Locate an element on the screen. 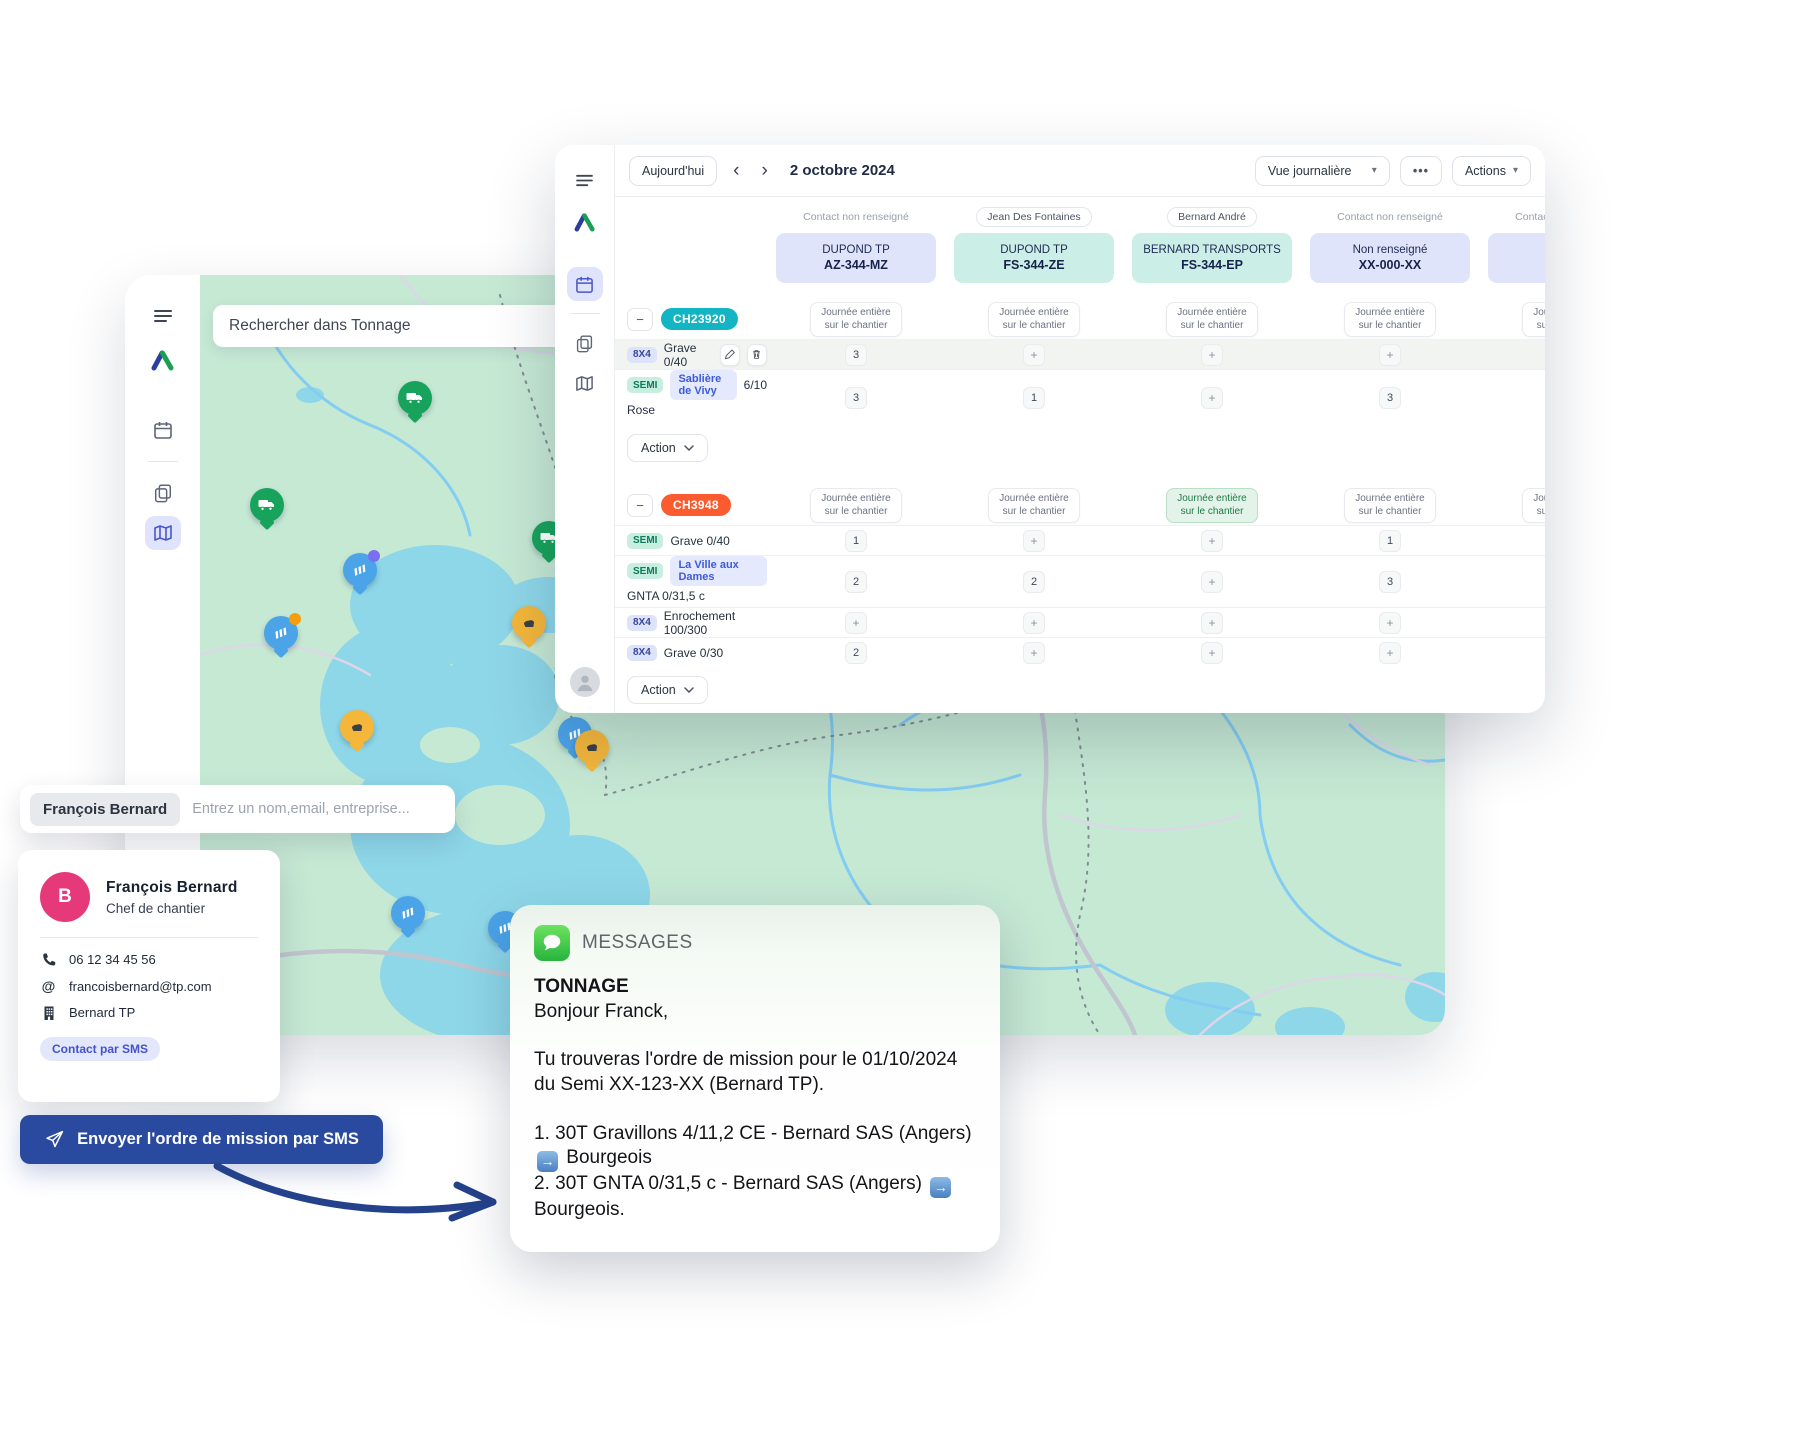 This screenshot has height=1453, width=1812. phone-icon is located at coordinates (48, 959).